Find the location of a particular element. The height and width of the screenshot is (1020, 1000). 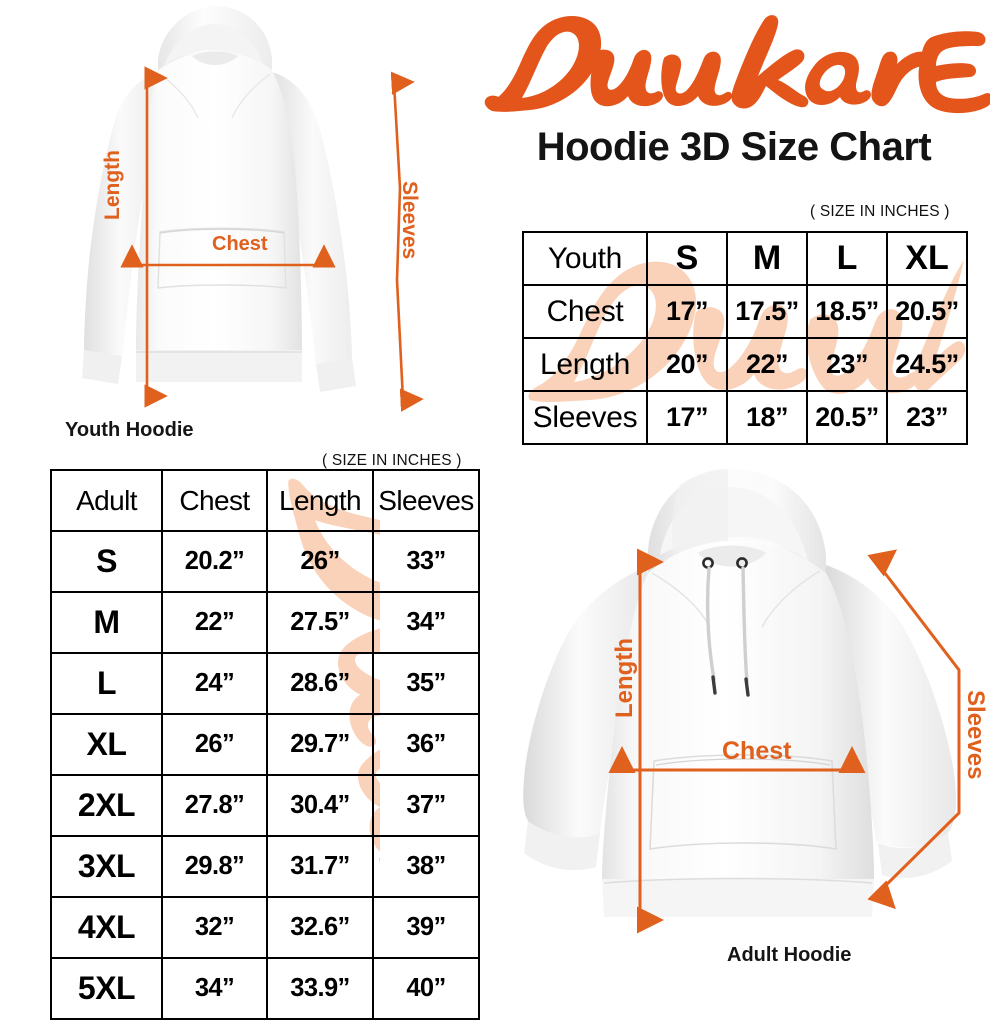

adult-size-xl: XL is located at coordinates (106, 744).